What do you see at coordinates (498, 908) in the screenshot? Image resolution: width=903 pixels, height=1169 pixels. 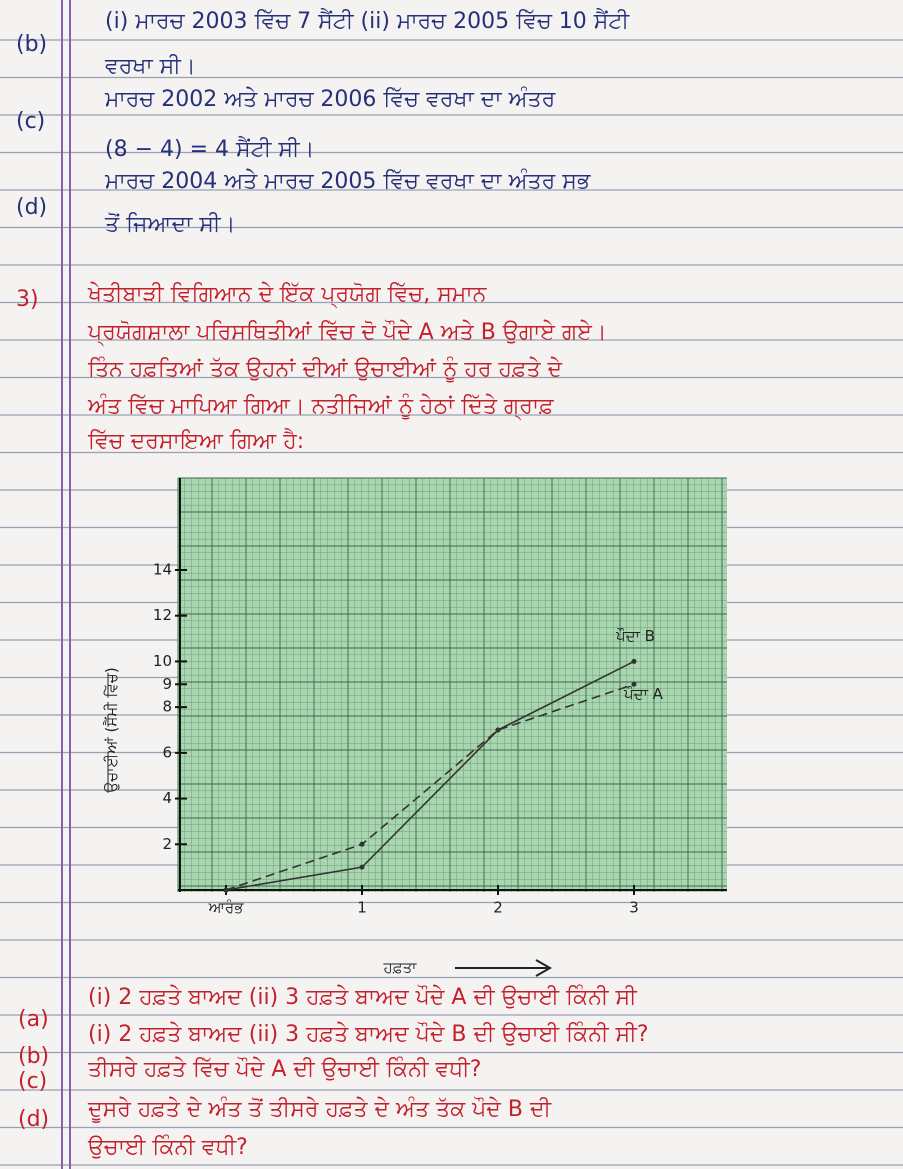 I see `x-tick-label: 2` at bounding box center [498, 908].